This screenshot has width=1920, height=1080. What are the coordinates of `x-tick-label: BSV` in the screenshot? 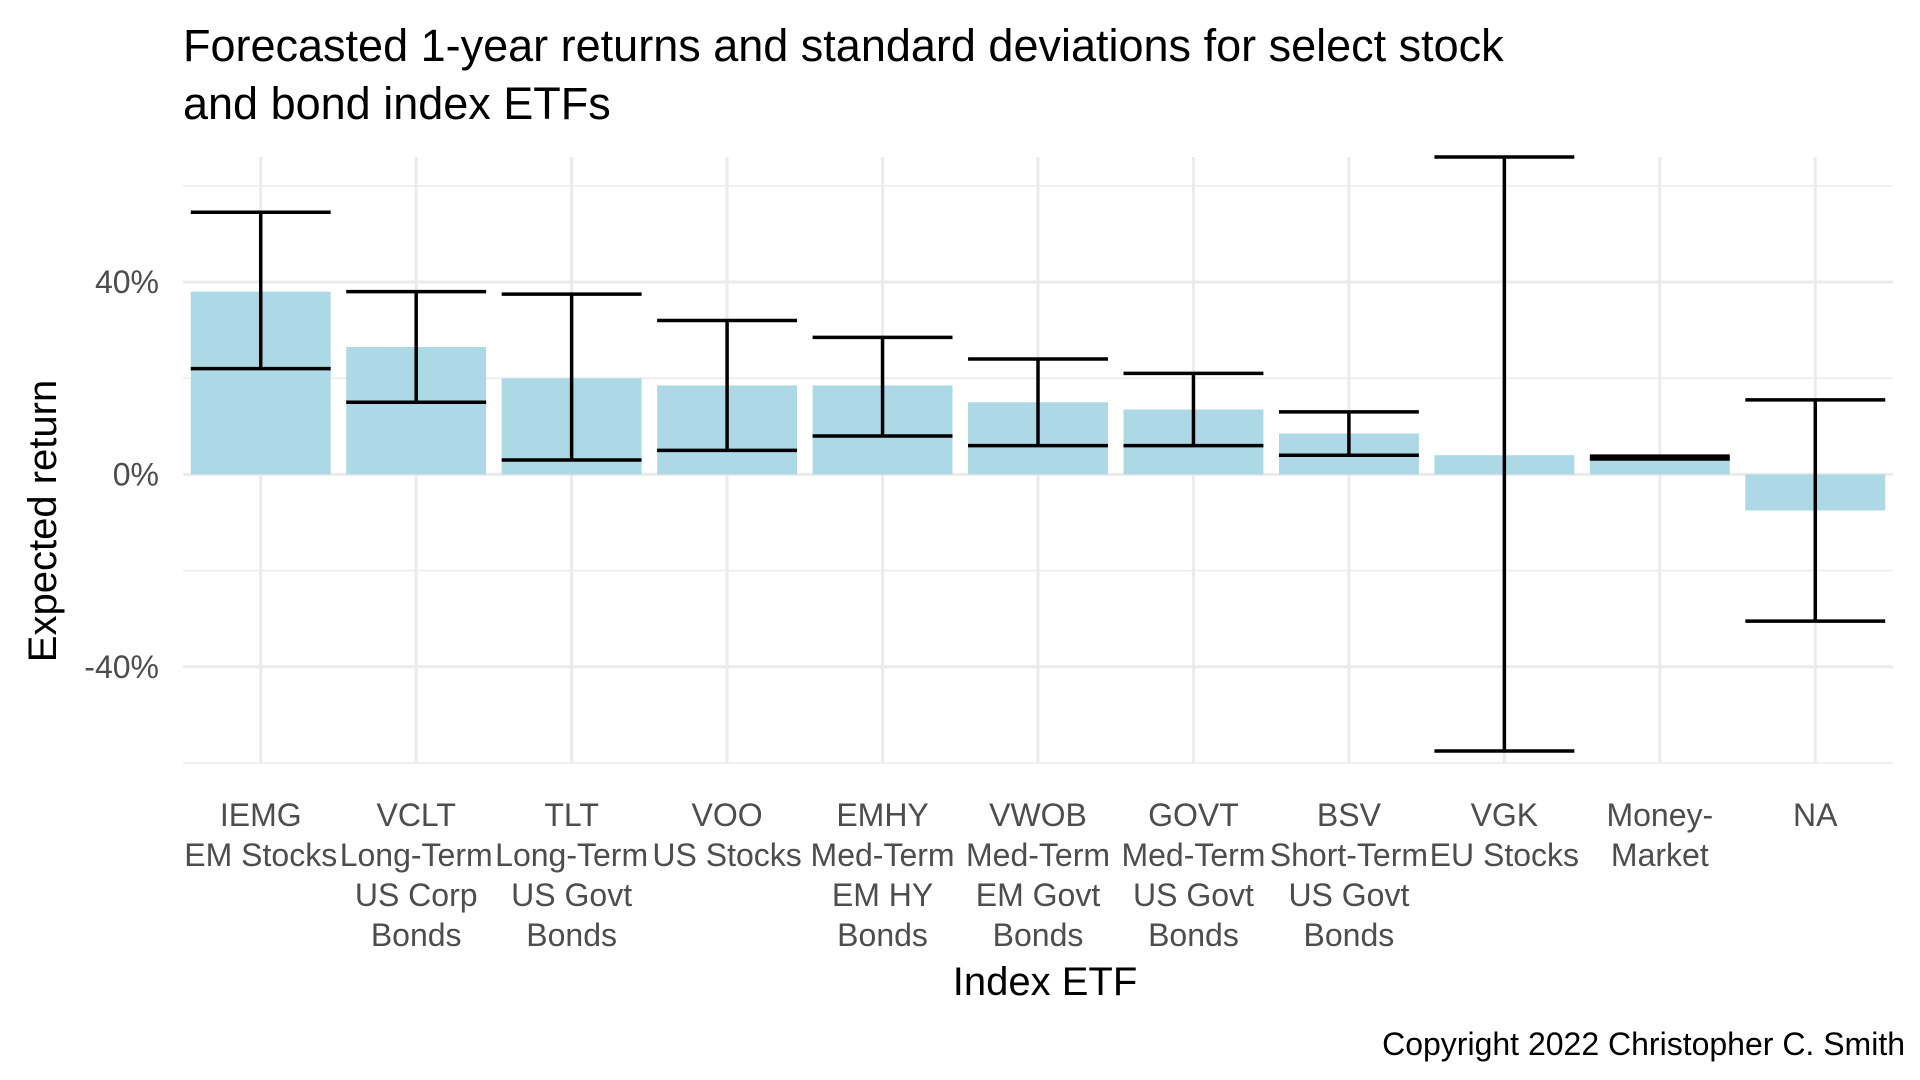 It's located at (1349, 815).